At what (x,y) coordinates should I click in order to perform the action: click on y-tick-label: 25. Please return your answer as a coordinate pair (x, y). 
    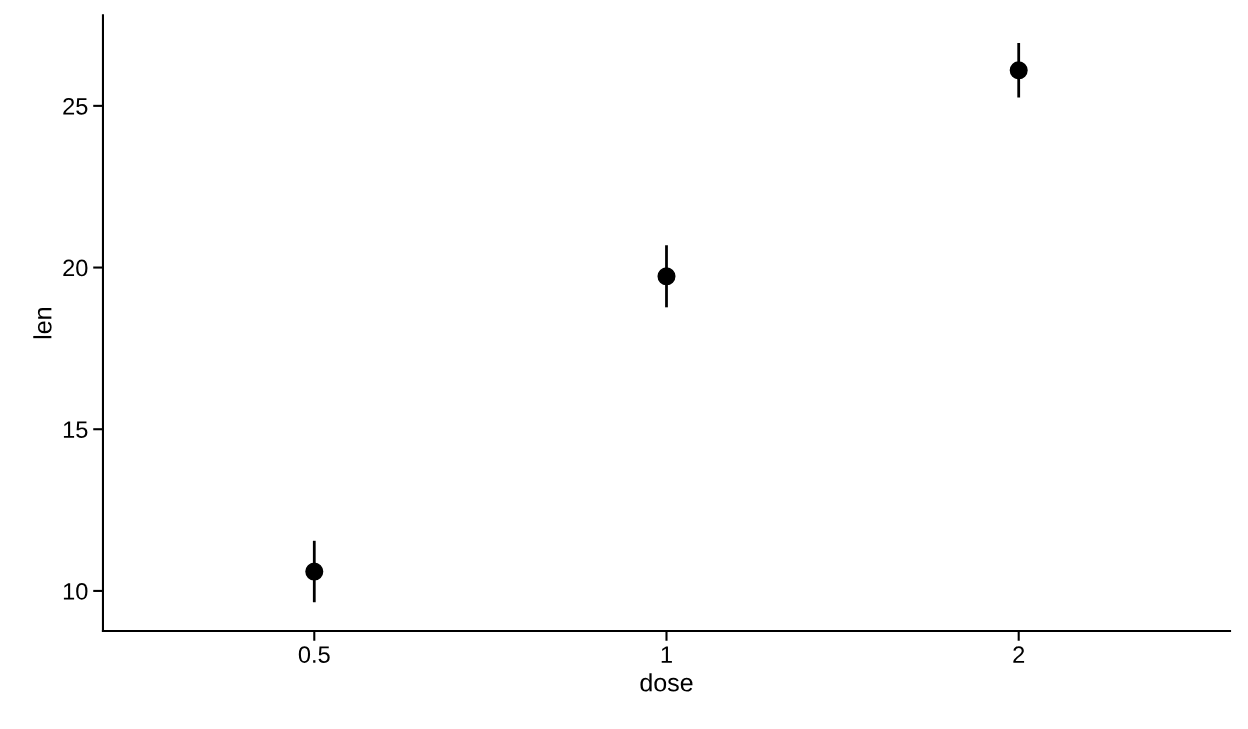
    Looking at the image, I should click on (75, 106).